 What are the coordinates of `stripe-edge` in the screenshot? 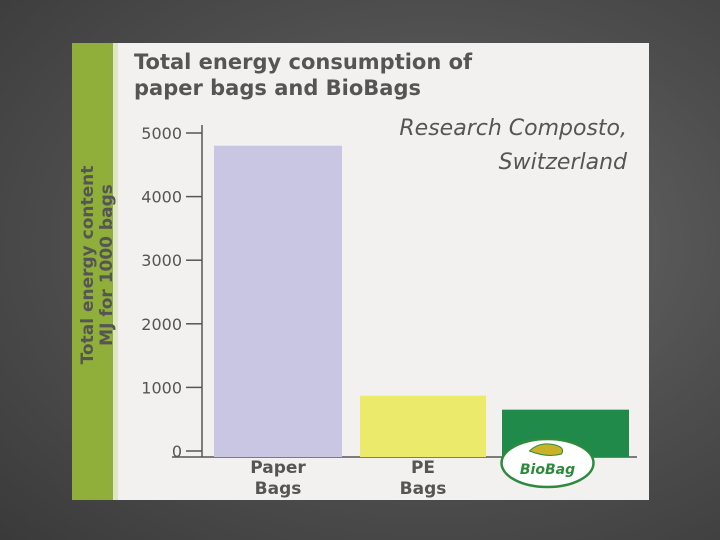 It's located at (115, 271).